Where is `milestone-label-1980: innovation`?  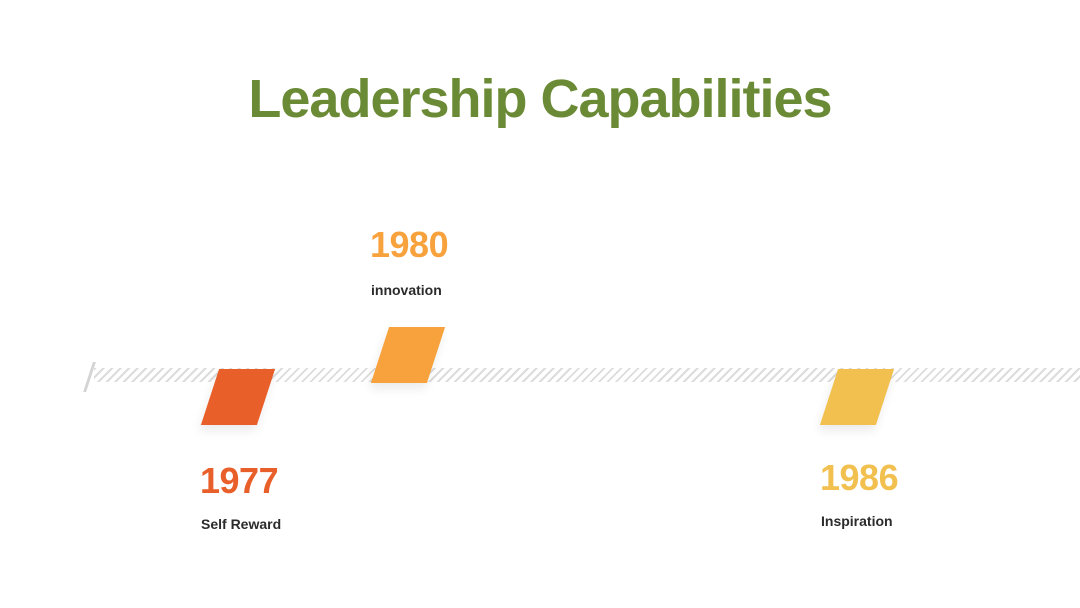
milestone-label-1980: innovation is located at coordinates (406, 290).